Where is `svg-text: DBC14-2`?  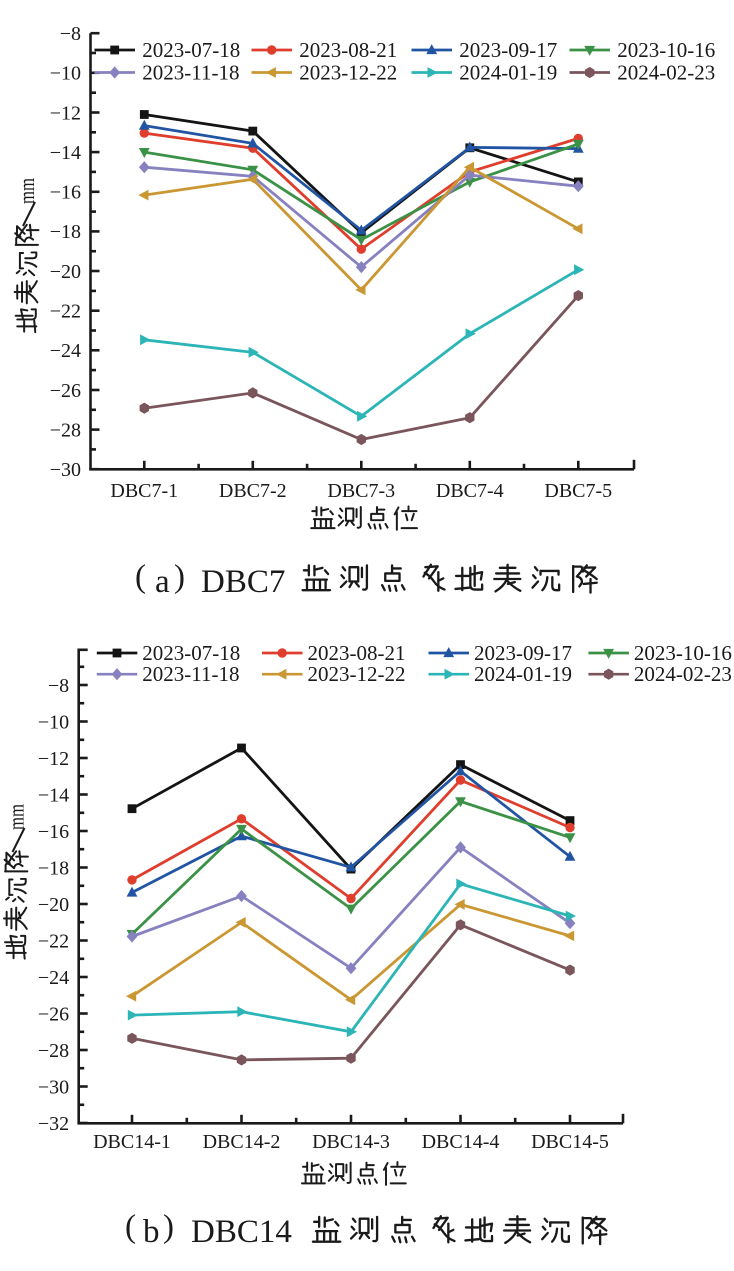 svg-text: DBC14-2 is located at coordinates (242, 1142).